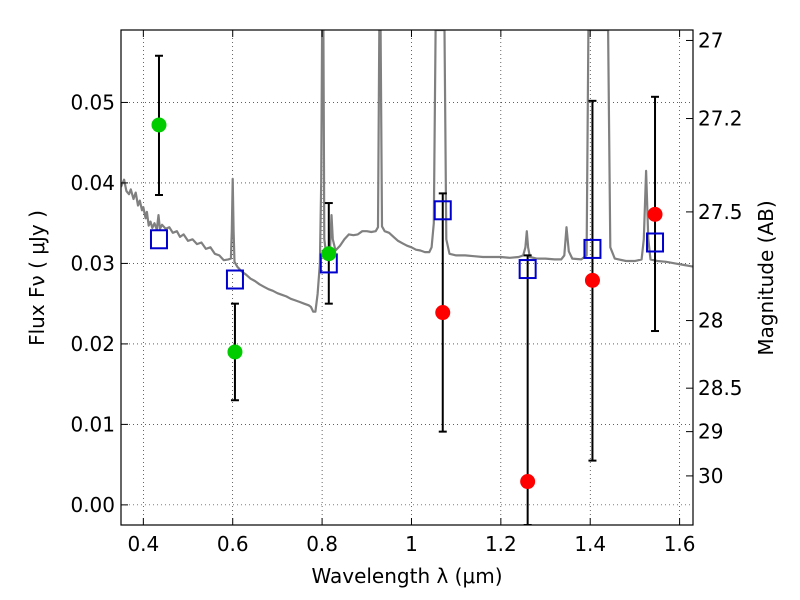 The height and width of the screenshot is (600, 800). I want to click on x-tick-label: 1.4, so click(590, 544).